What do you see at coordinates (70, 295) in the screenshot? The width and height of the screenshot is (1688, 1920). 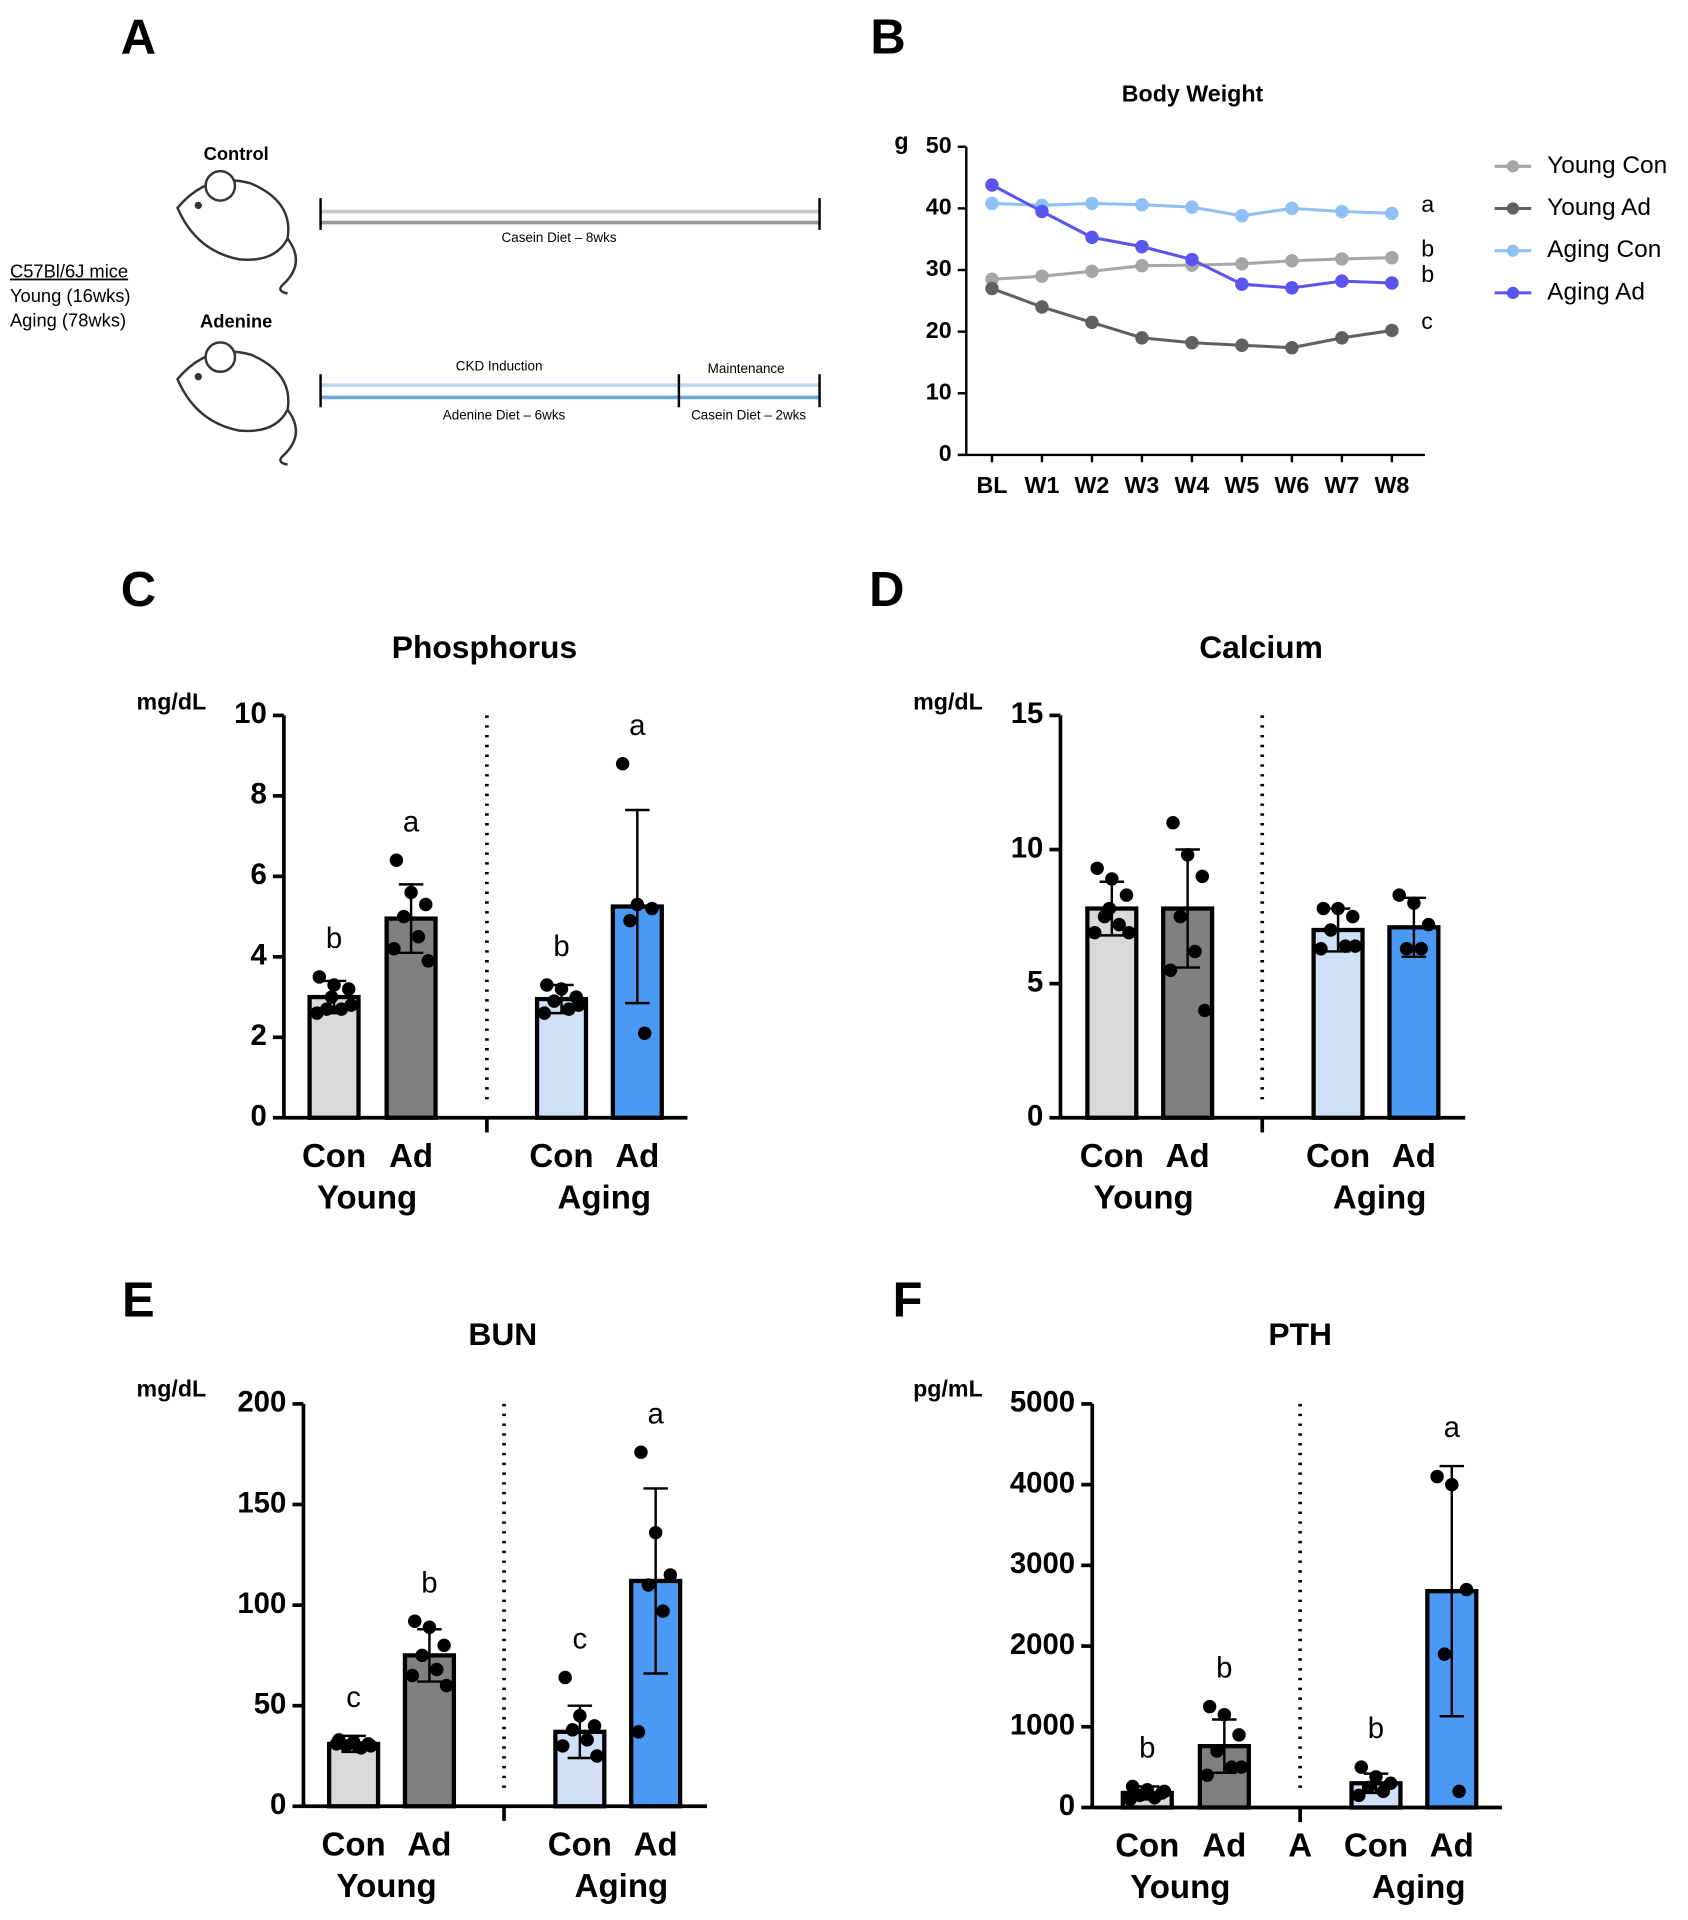 I see `young-label: Young (16wks)` at bounding box center [70, 295].